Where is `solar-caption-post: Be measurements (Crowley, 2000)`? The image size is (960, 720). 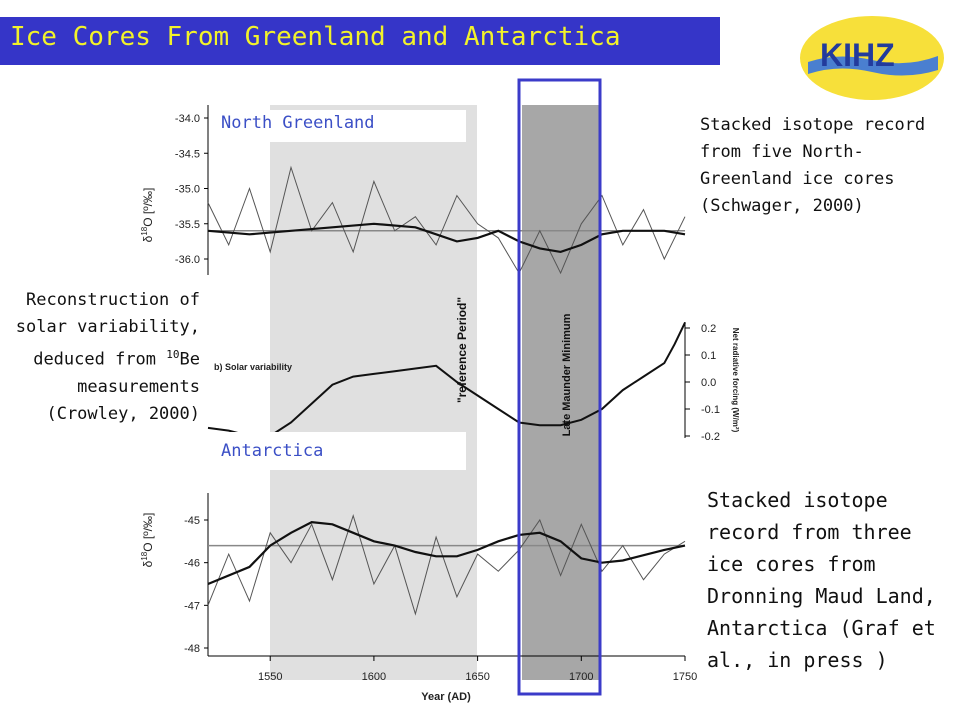 solar-caption-post: Be measurements (Crowley, 2000) is located at coordinates (123, 386).